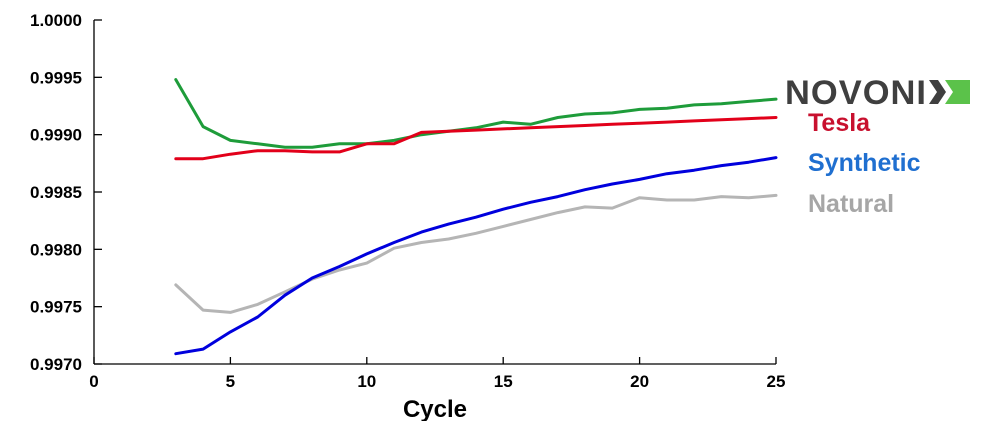  Describe the element at coordinates (957, 92) in the screenshot. I see `logo-accent-shape` at that location.